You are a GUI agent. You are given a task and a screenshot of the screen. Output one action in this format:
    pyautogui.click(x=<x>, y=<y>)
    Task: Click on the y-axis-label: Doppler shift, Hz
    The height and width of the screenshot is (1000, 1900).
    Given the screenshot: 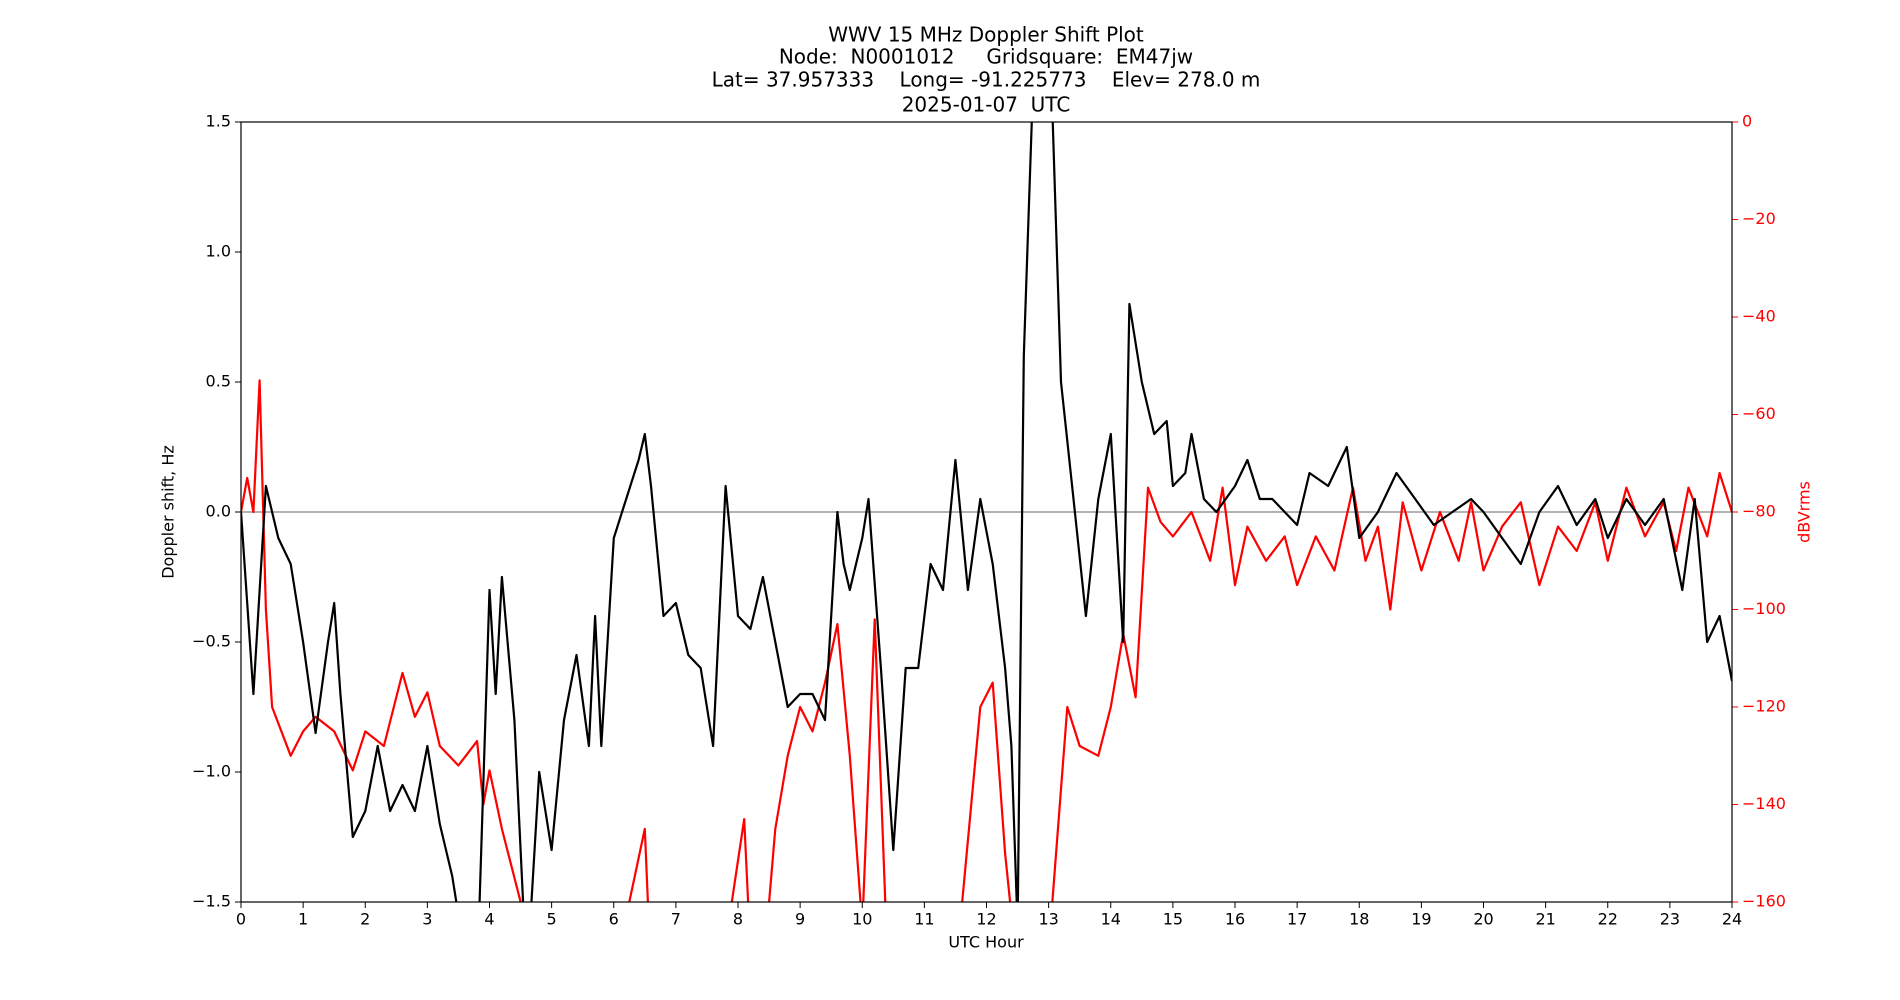 What is the action you would take?
    pyautogui.click(x=168, y=512)
    